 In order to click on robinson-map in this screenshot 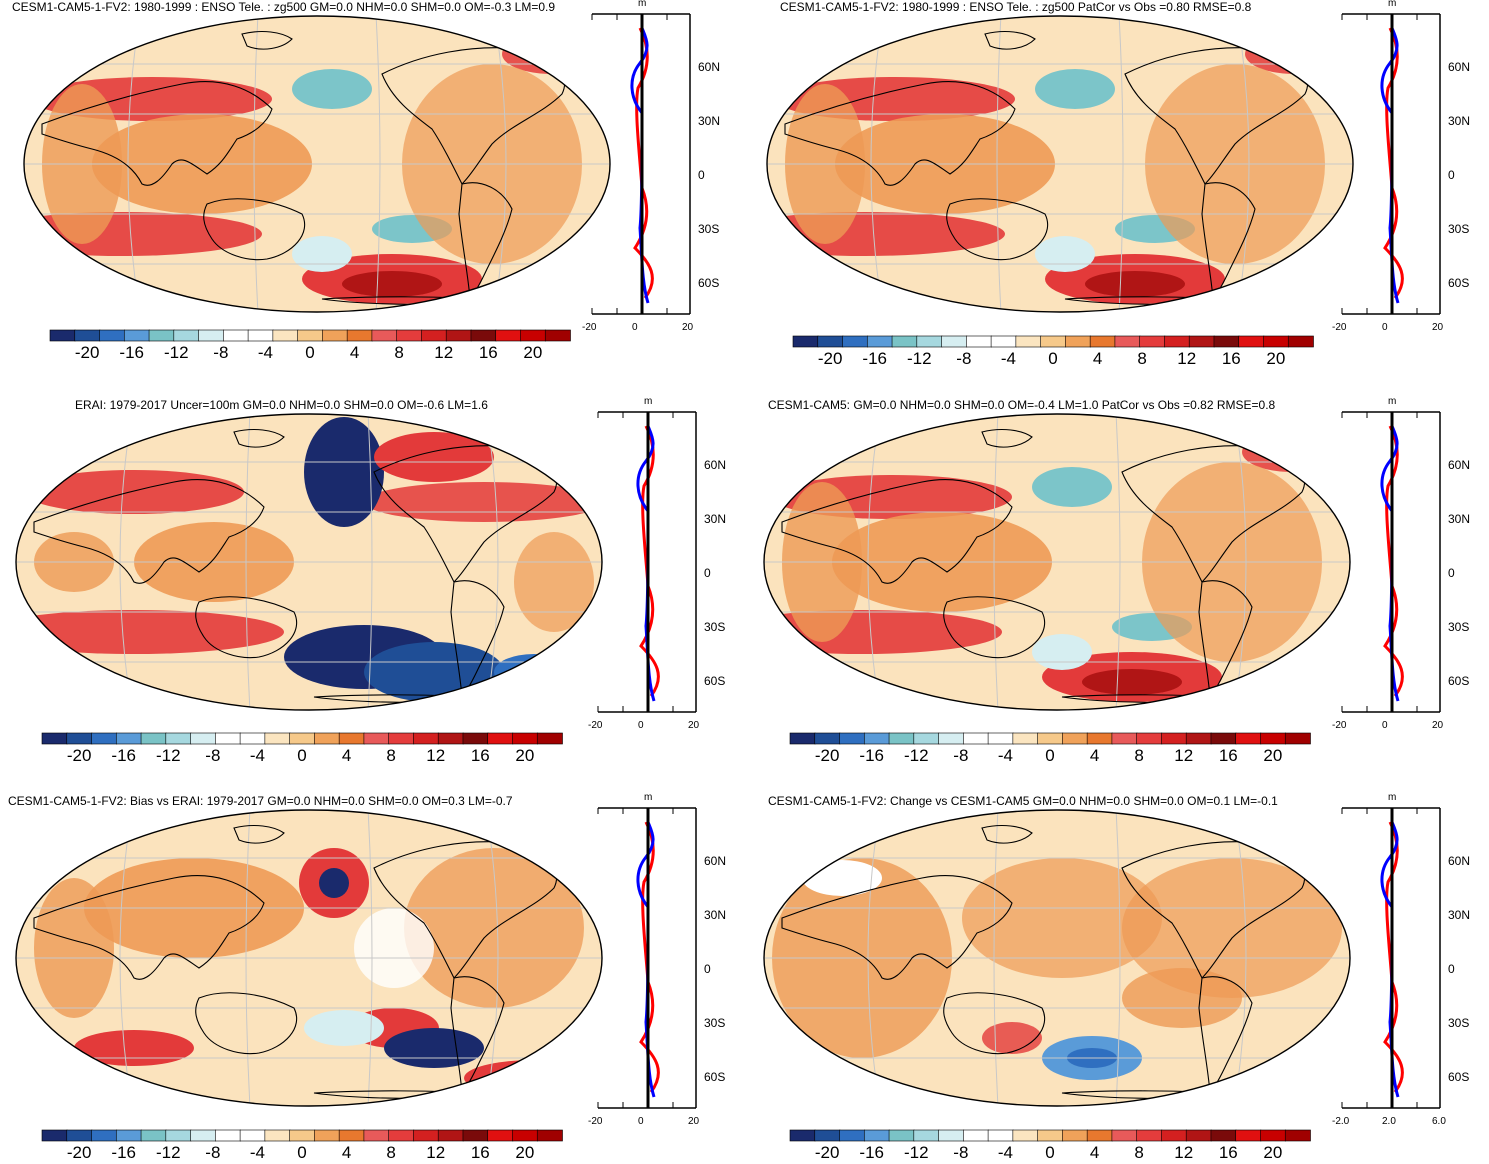, I will do `click(317, 164)`.